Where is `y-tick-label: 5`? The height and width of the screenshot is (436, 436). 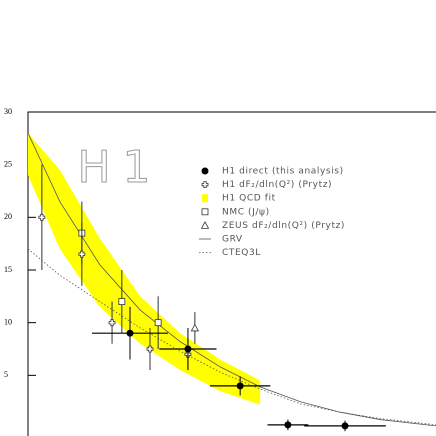
y-tick-label: 5 is located at coordinates (6, 374).